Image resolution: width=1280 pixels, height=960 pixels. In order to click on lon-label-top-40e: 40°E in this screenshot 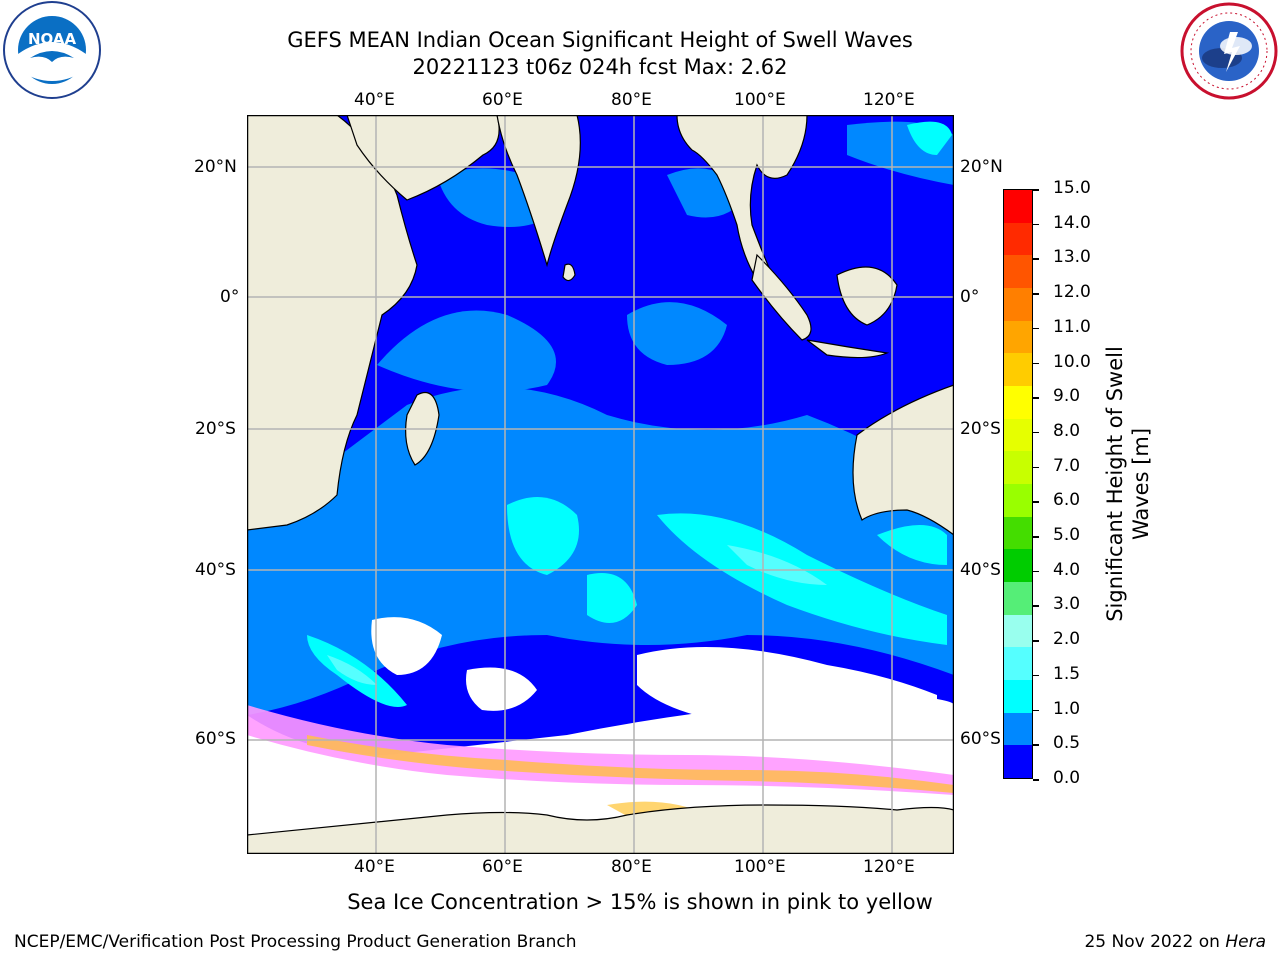, I will do `click(374, 100)`.